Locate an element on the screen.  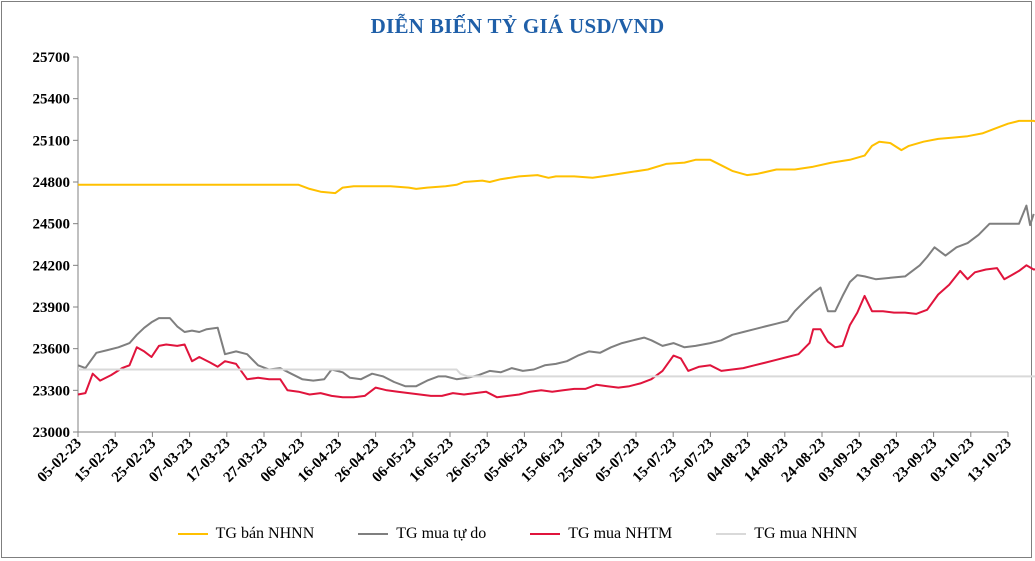
legend-label: TG mua NHTM is located at coordinates (620, 533).